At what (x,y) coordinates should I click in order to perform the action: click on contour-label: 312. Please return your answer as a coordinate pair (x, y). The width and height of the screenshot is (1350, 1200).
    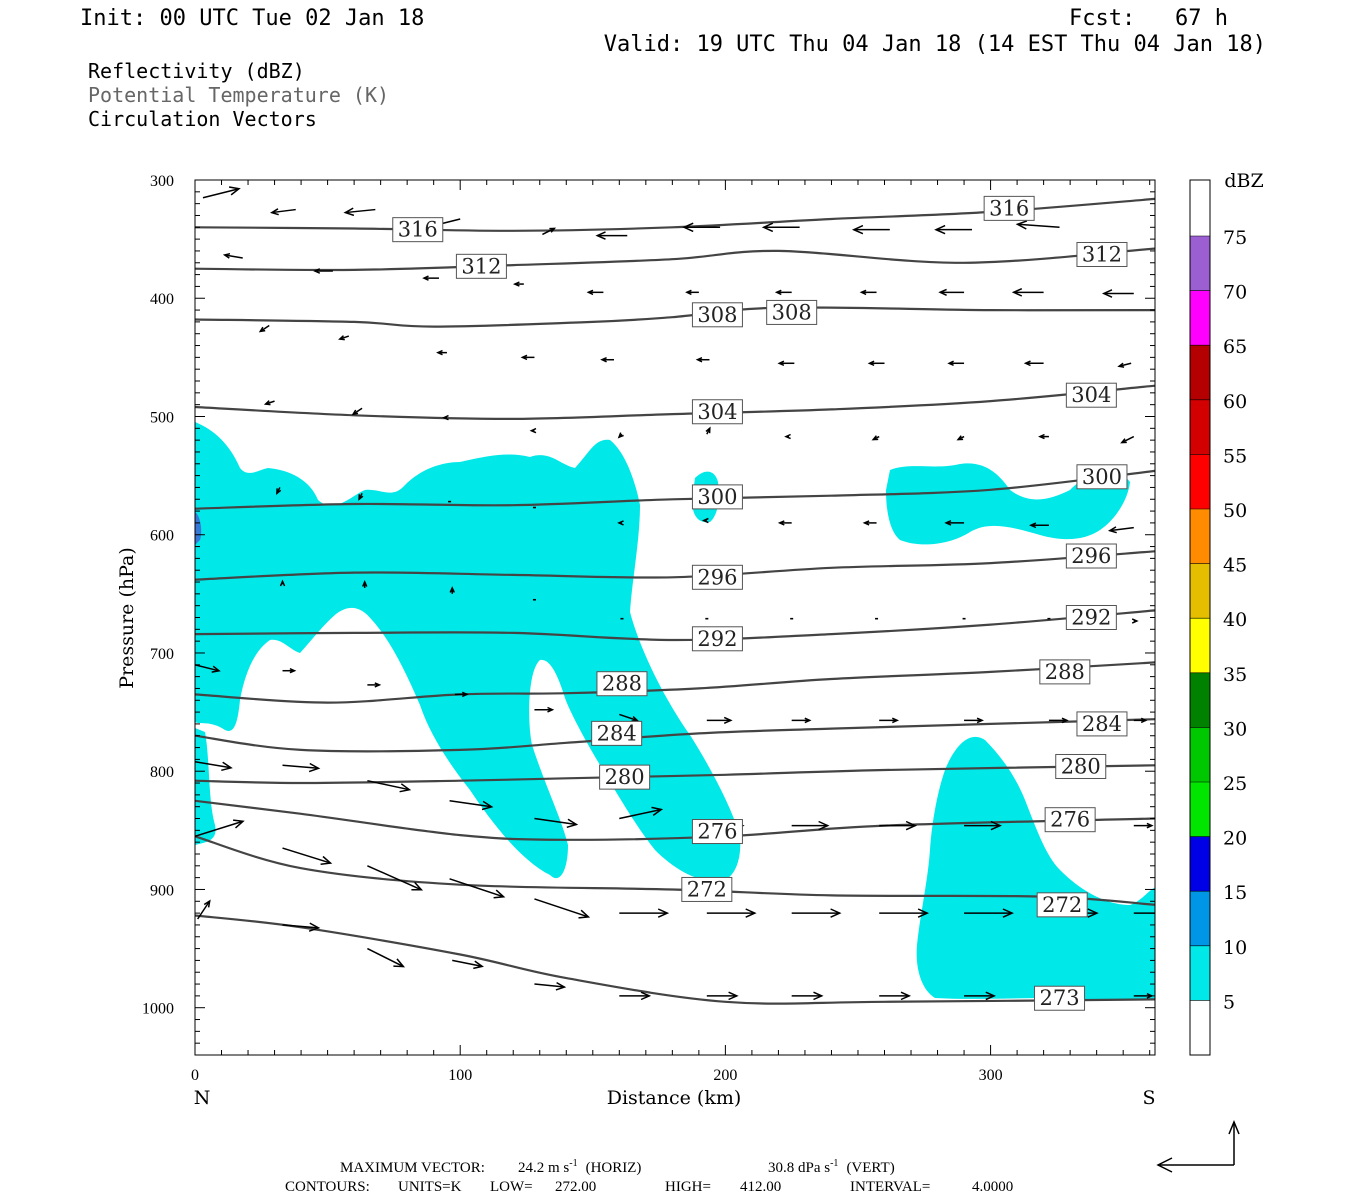
    Looking at the image, I should click on (481, 266).